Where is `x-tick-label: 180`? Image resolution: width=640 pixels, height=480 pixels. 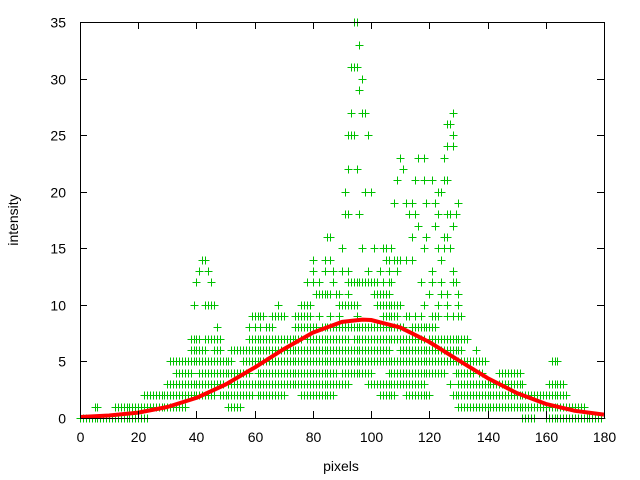 x-tick-label: 180 is located at coordinates (605, 437).